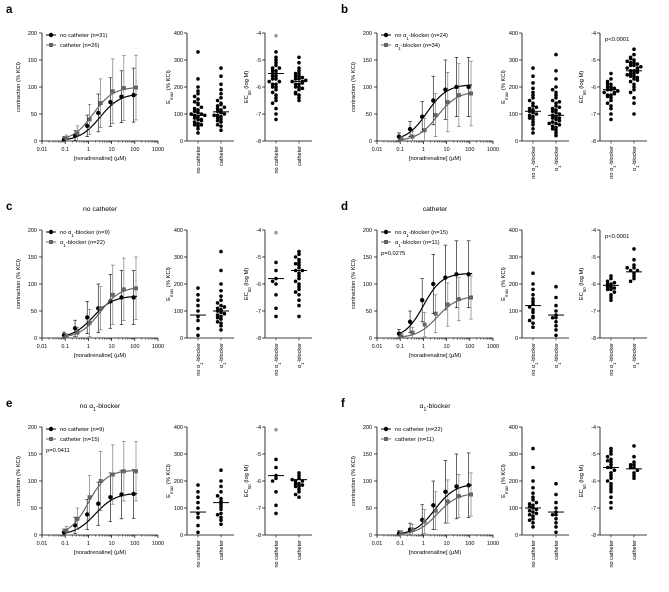 The image size is (669, 592). I want to click on y-tick-label: 200, so click(513, 285).